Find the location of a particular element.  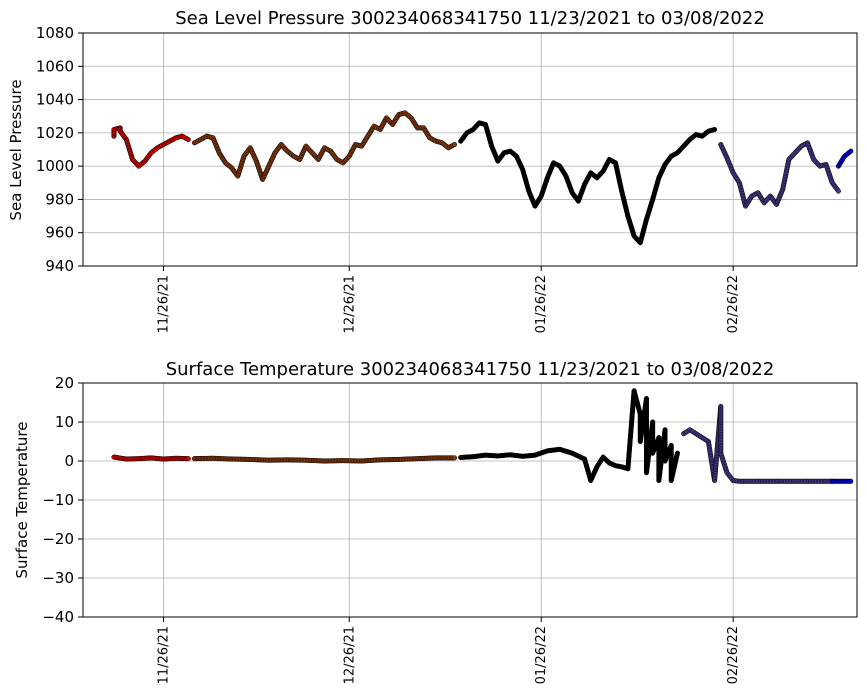

y-tick-label: 1080 is located at coordinates (55, 33).